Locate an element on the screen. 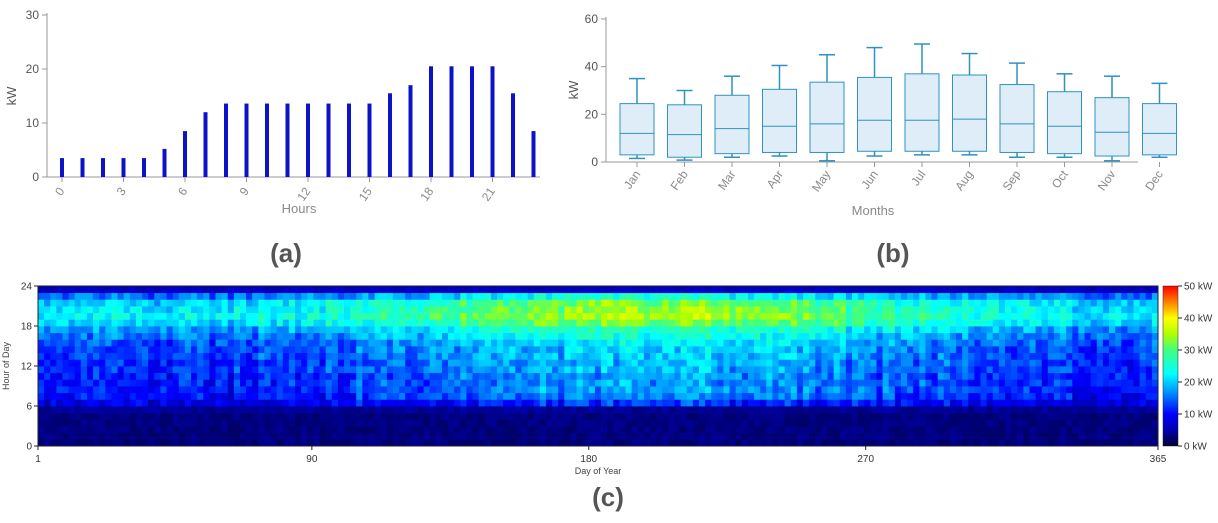 This screenshot has height=523, width=1218. b-y-tick-label: 60 is located at coordinates (592, 19).